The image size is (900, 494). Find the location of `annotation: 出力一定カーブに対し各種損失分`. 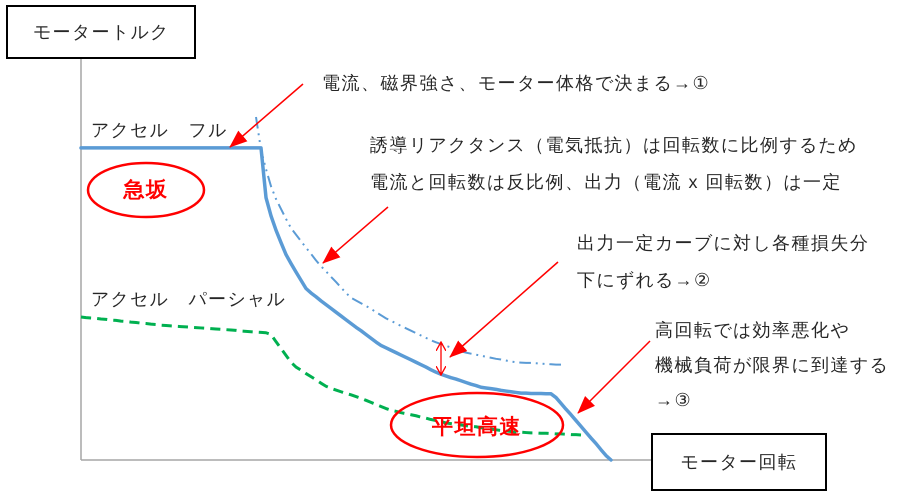

annotation: 出力一定カーブに対し各種損失分 is located at coordinates (723, 243).